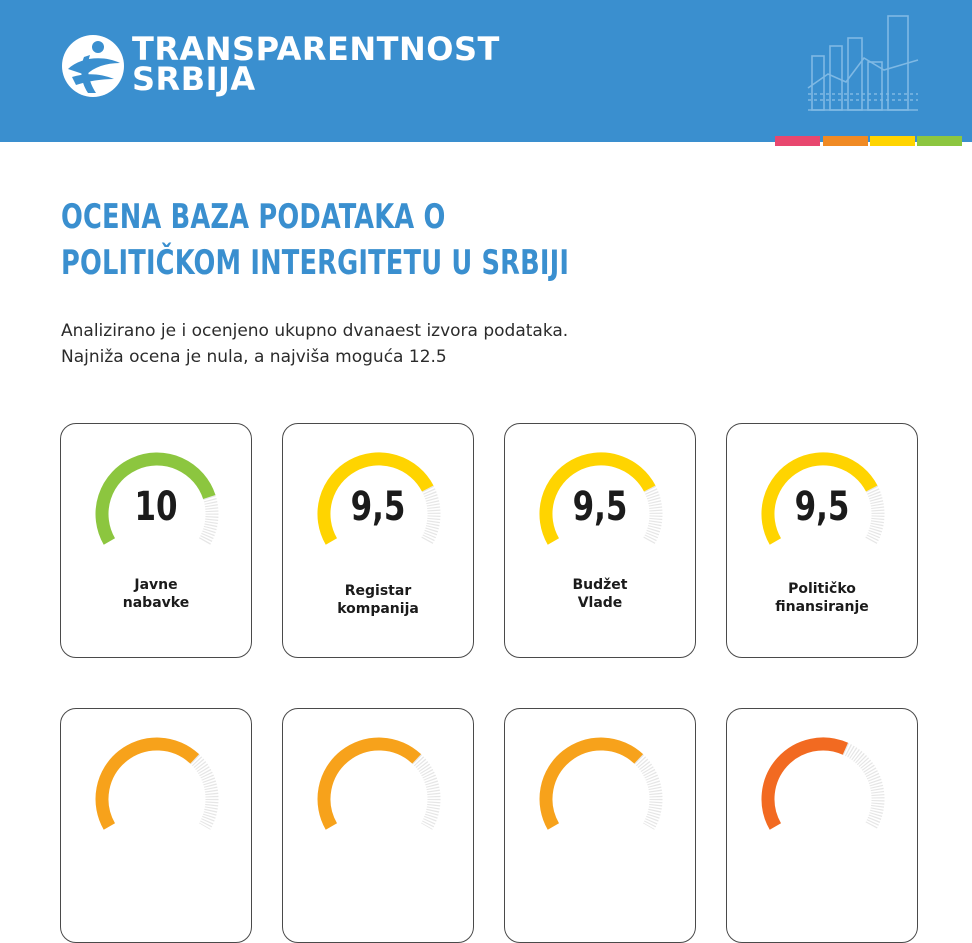  Describe the element at coordinates (822, 607) in the screenshot. I see `card-label-line2: finansiranje` at that location.